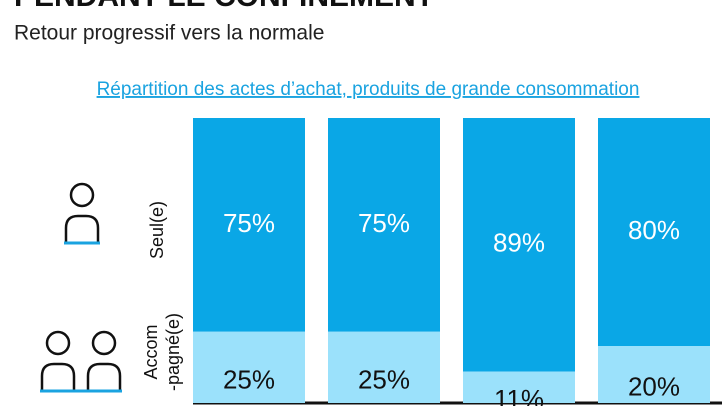  What do you see at coordinates (82, 212) in the screenshot?
I see `person-icon` at bounding box center [82, 212].